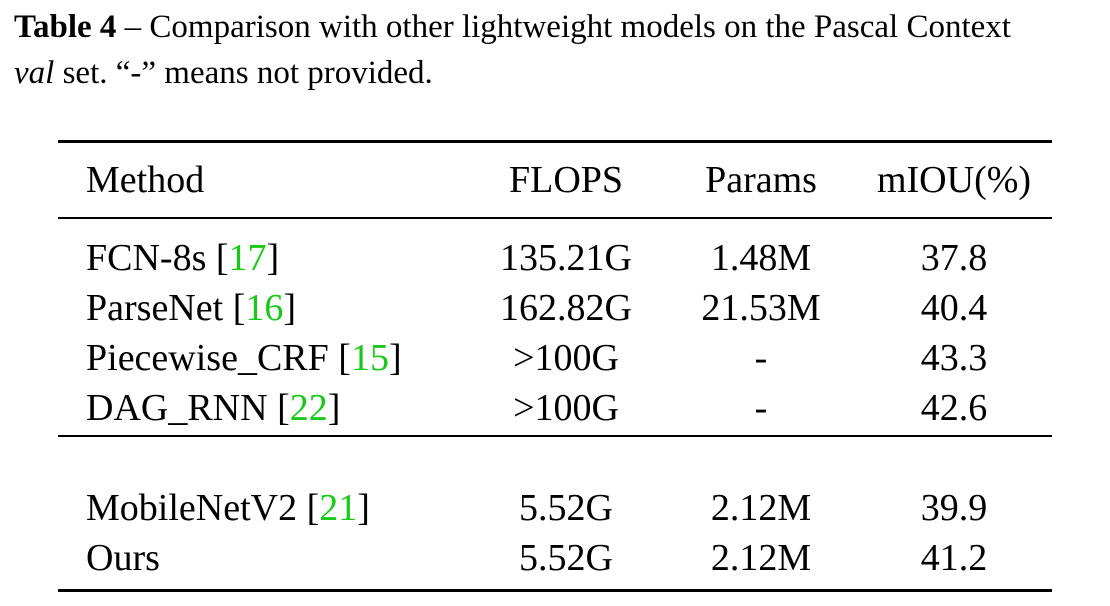  What do you see at coordinates (761, 179) in the screenshot?
I see `header-params: Params` at bounding box center [761, 179].